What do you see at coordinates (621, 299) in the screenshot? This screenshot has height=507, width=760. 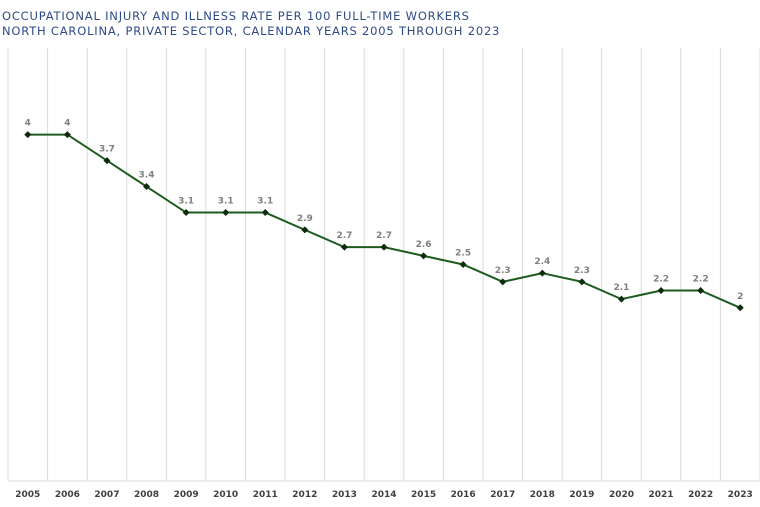 I see `data-point-2020` at bounding box center [621, 299].